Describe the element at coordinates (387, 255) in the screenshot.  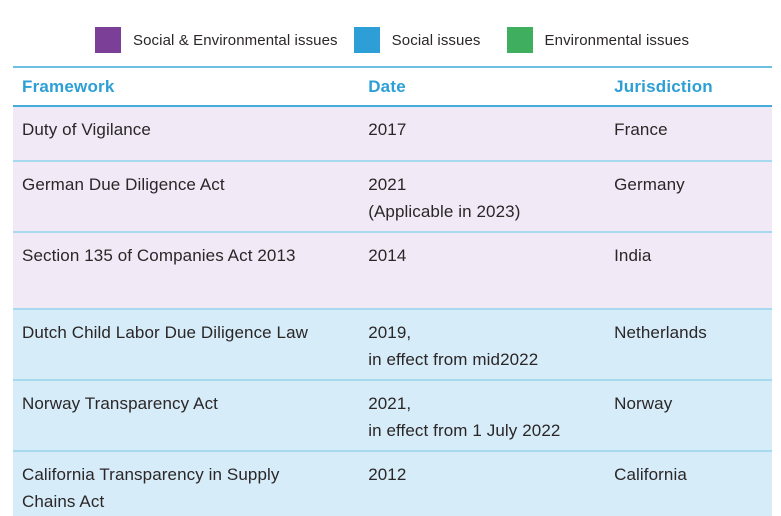
I see `cell-date: 2014` at that location.